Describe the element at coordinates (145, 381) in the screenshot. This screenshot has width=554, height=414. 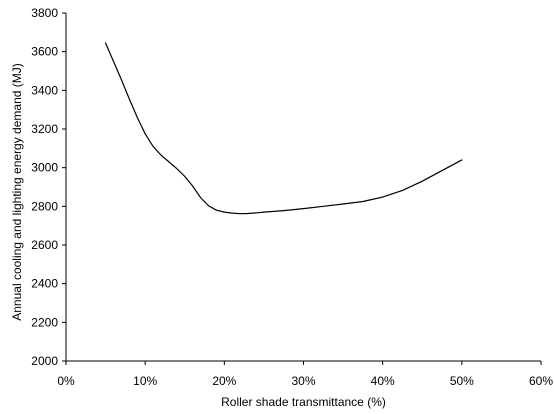
I see `x-tick-label: 10%` at that location.